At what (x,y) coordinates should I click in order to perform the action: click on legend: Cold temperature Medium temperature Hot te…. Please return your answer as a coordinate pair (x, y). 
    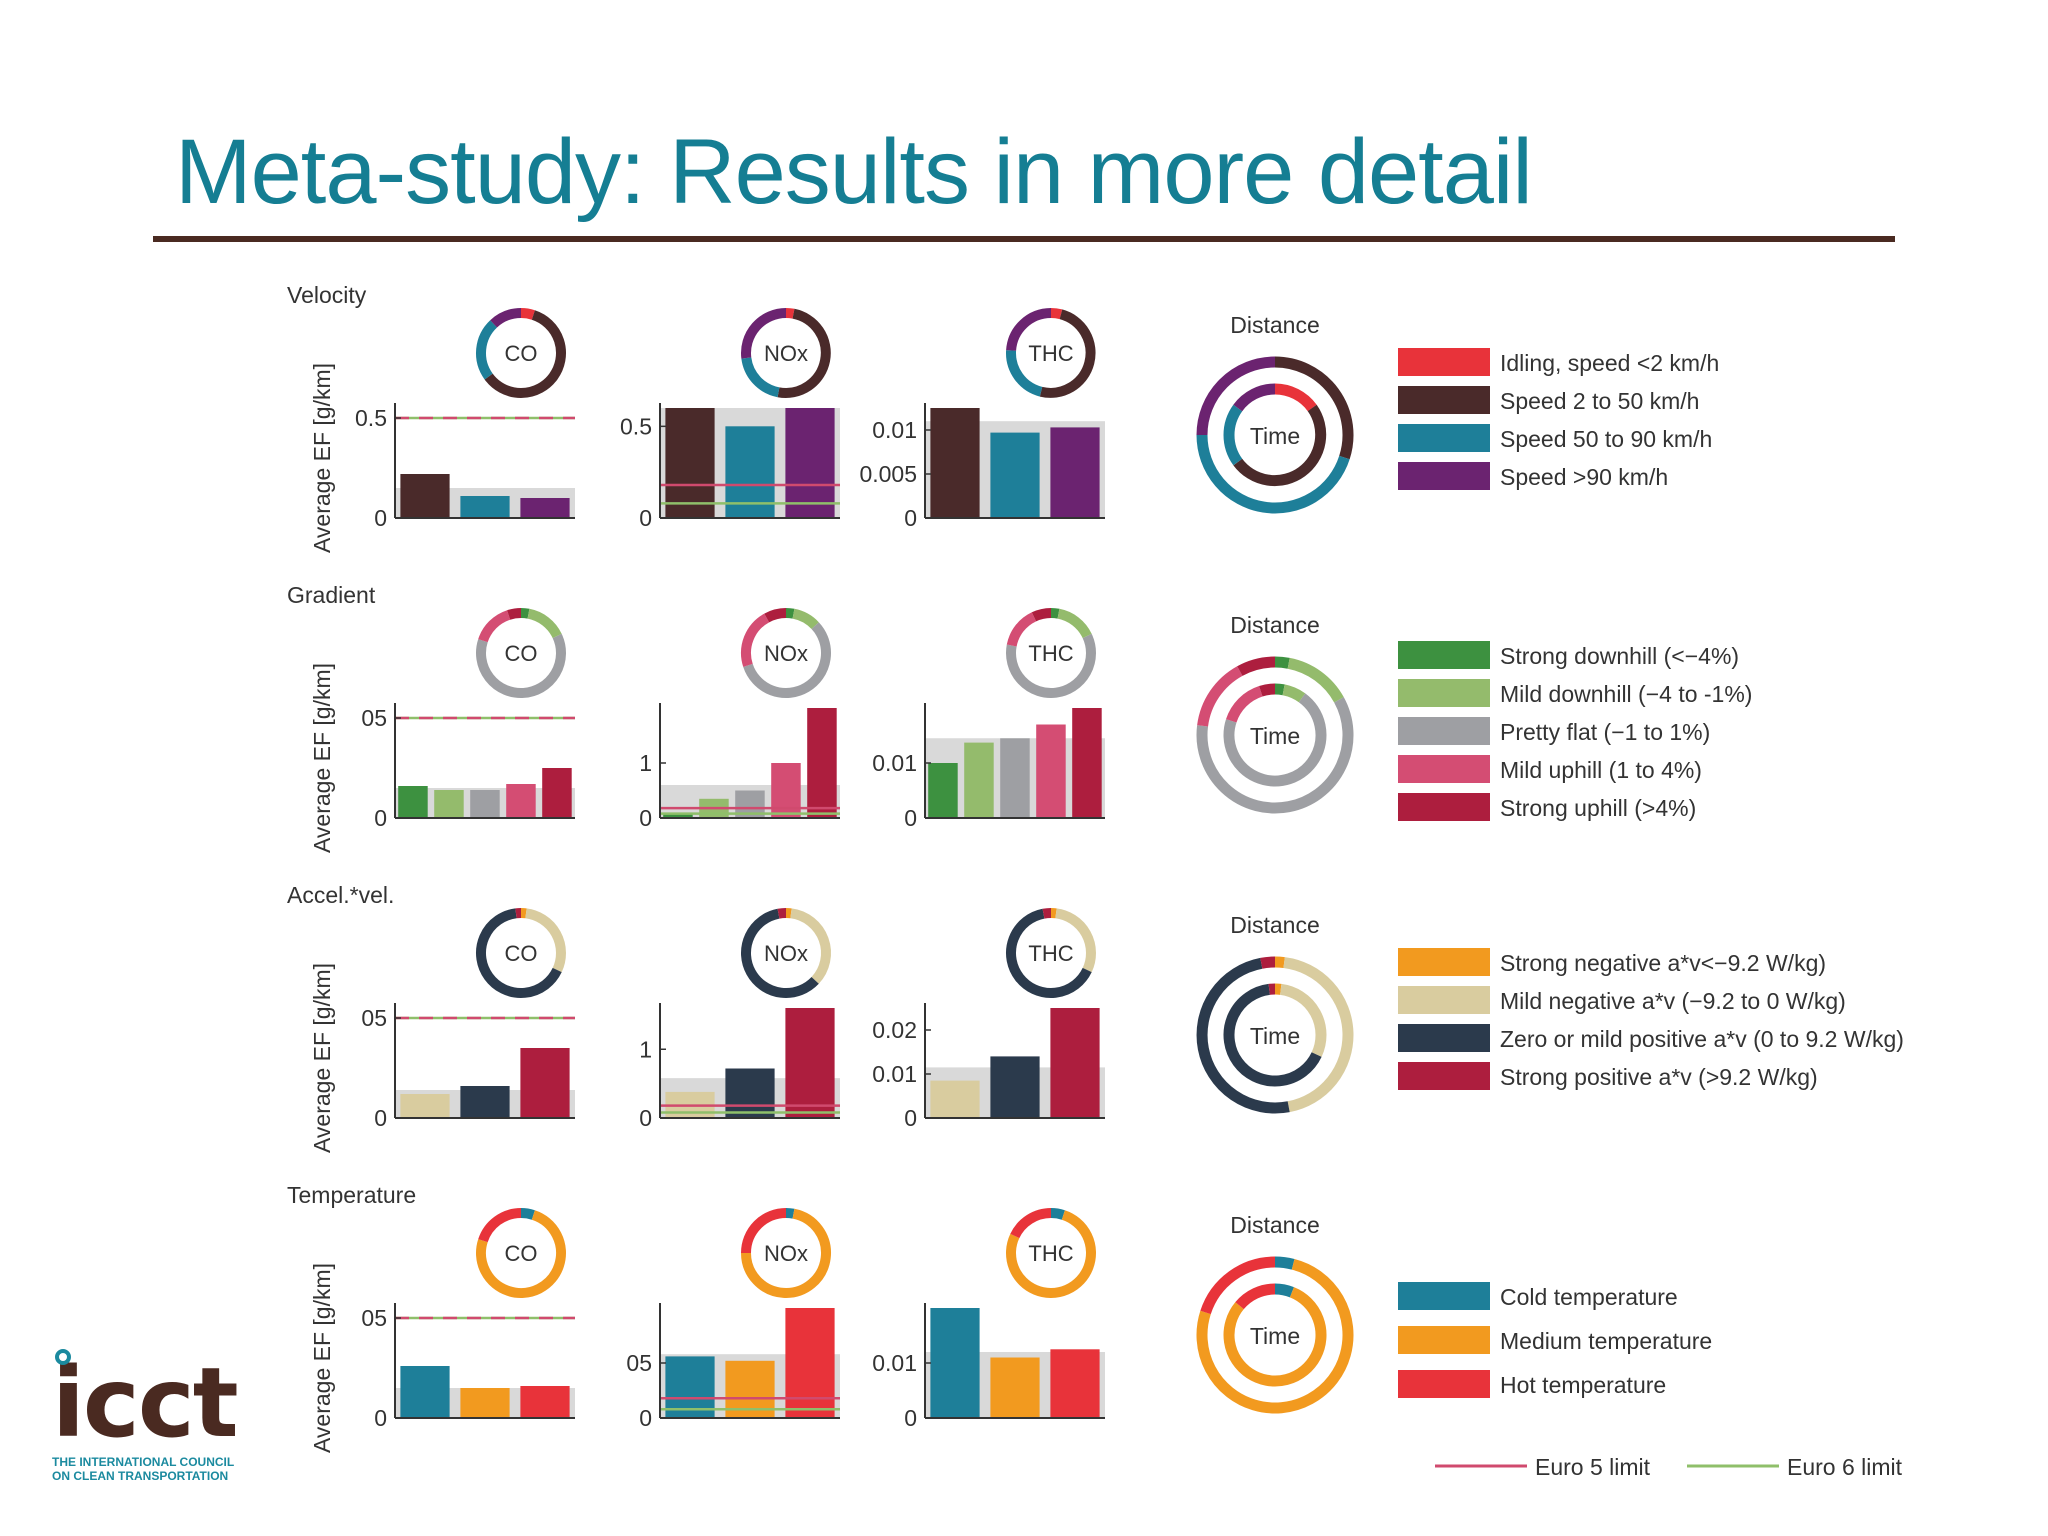
    Looking at the image, I should click on (1555, 1340).